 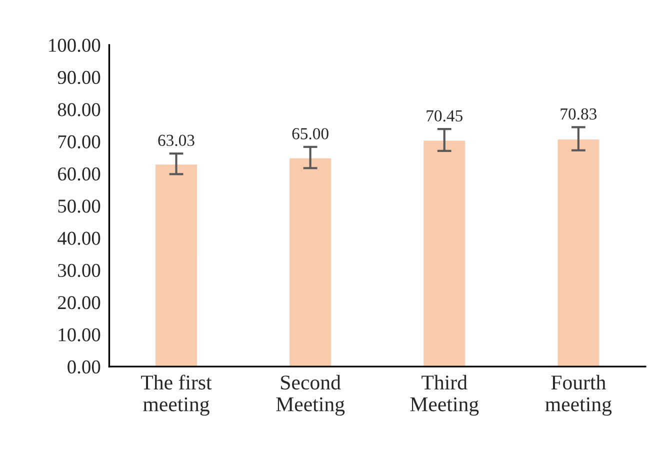 I want to click on y-tick-label: 80.00, so click(x=79, y=109).